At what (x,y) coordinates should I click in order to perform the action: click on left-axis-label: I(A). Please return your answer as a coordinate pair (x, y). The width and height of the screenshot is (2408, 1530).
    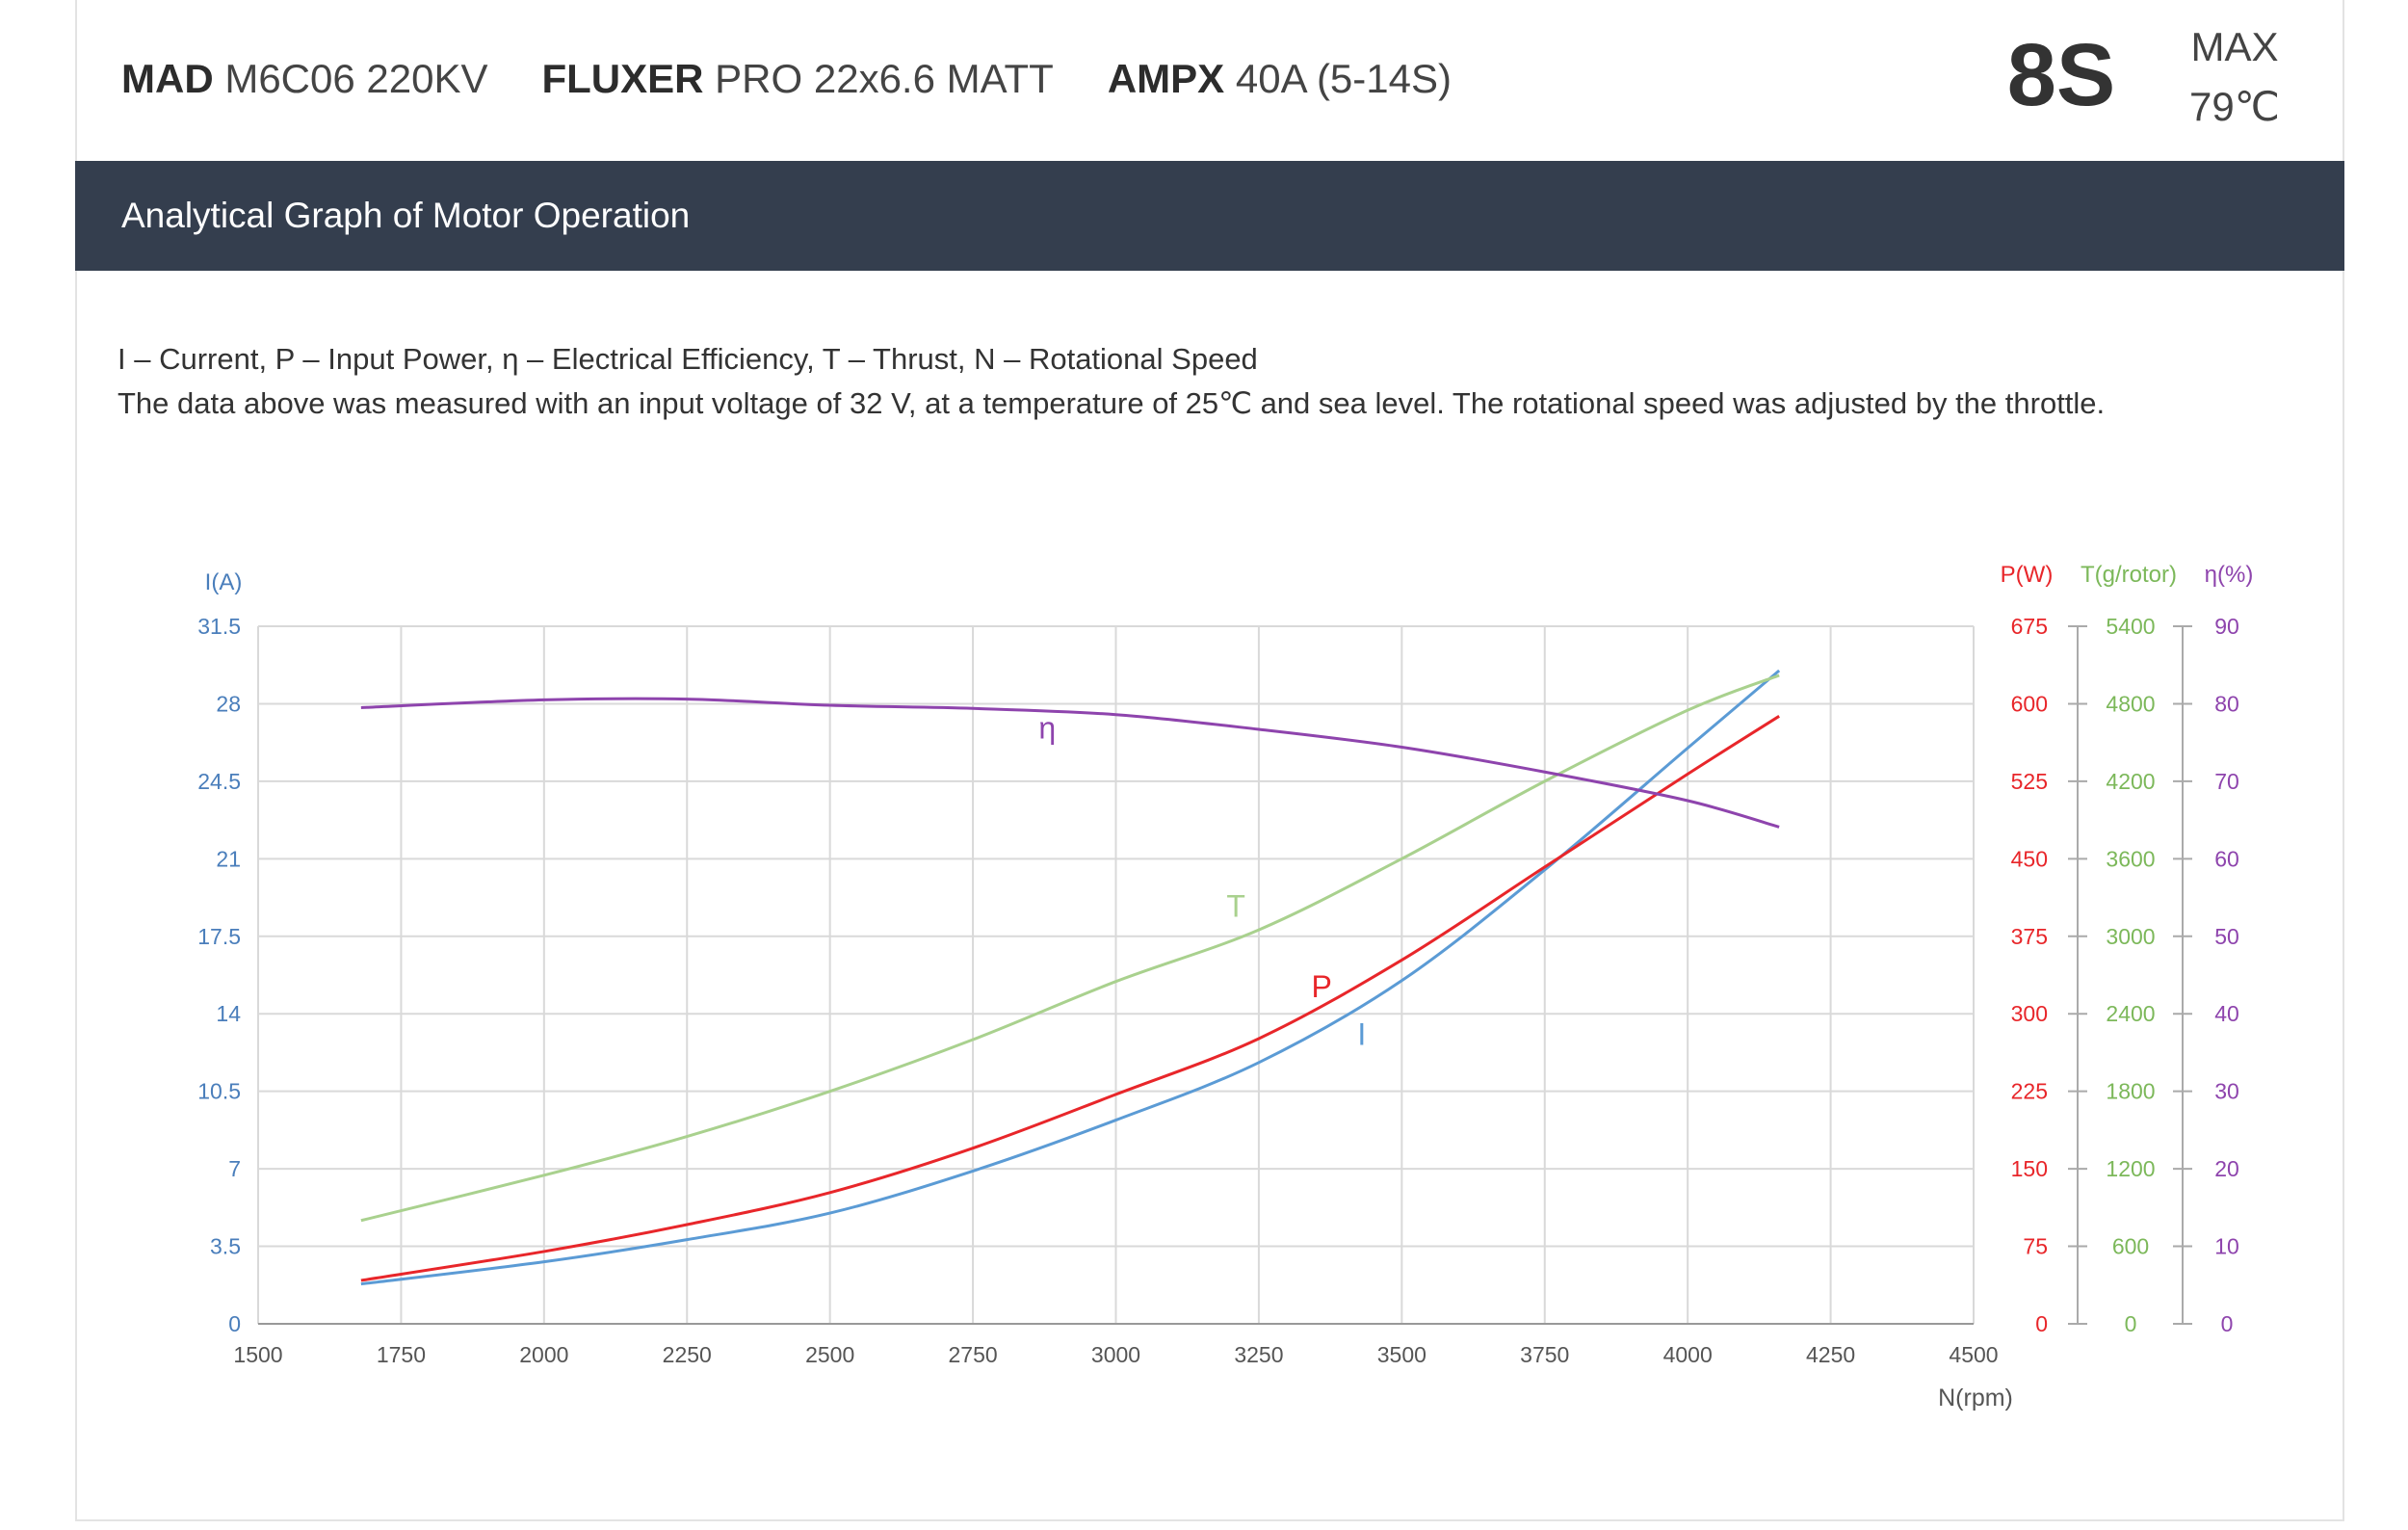
    Looking at the image, I should click on (224, 582).